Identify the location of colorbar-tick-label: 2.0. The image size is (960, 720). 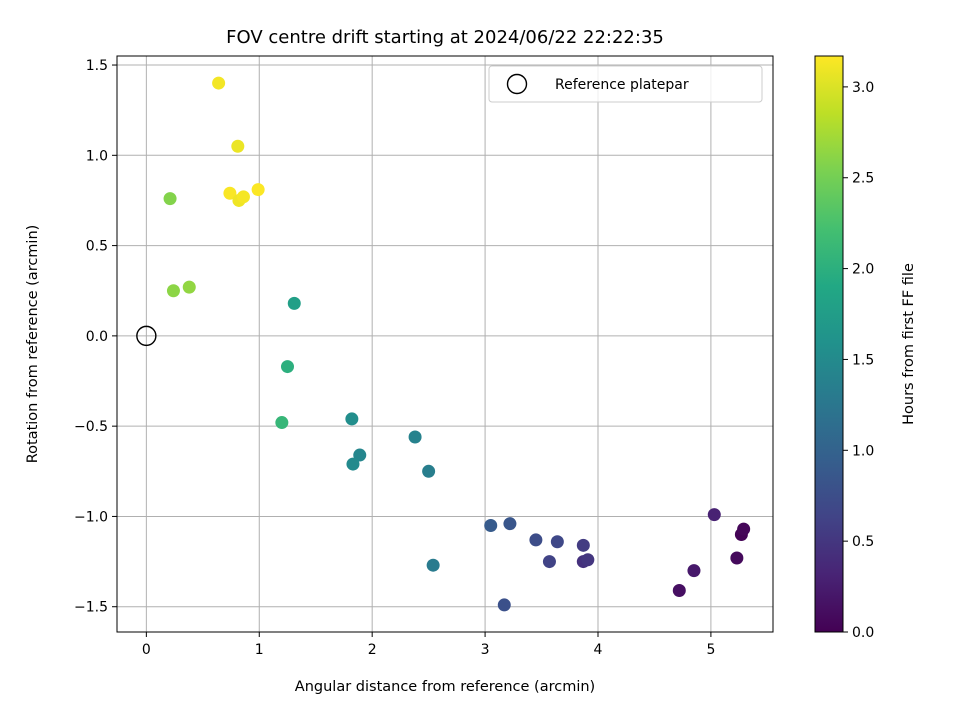
(863, 270).